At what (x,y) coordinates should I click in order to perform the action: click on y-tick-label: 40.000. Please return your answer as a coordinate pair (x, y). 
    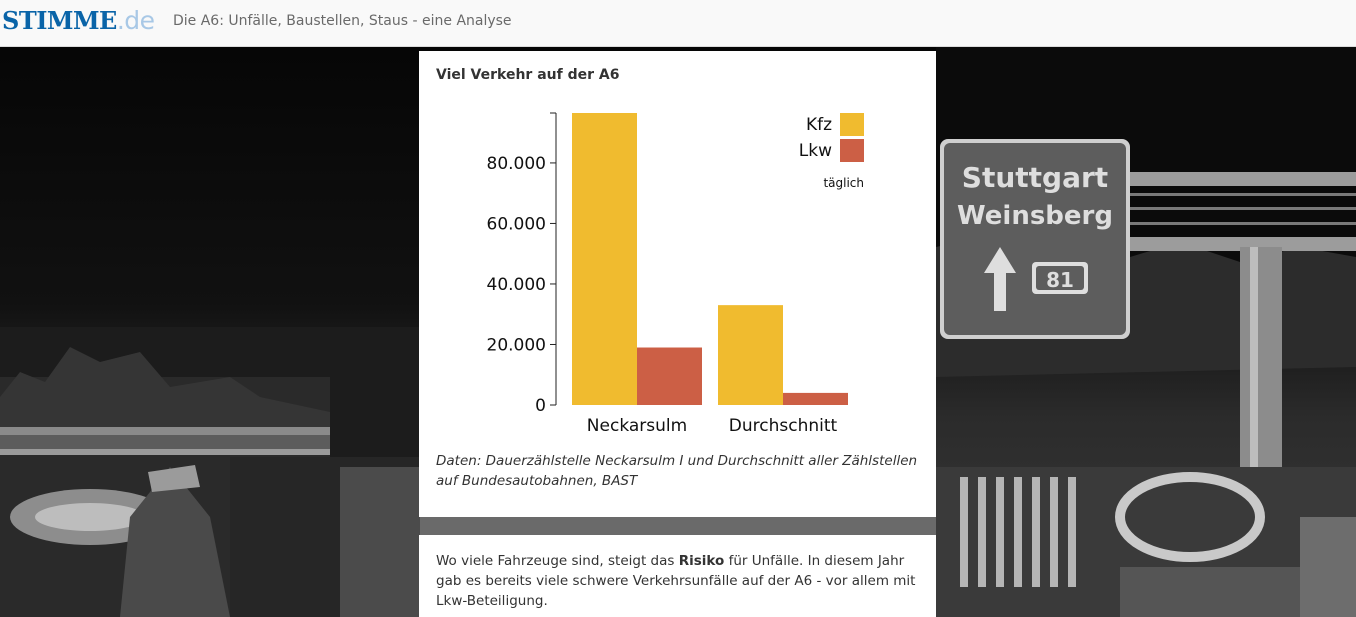
    Looking at the image, I should click on (516, 285).